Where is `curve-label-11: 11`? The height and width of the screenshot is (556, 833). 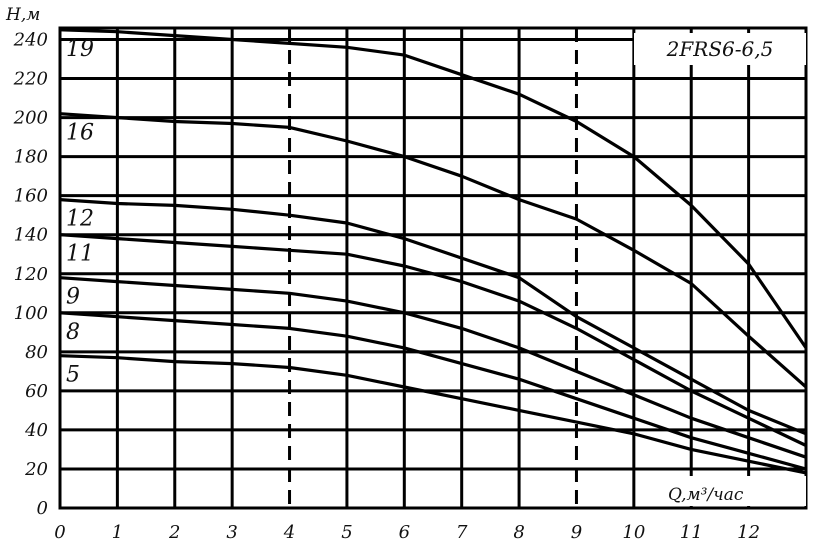
curve-label-11: 11 is located at coordinates (80, 254).